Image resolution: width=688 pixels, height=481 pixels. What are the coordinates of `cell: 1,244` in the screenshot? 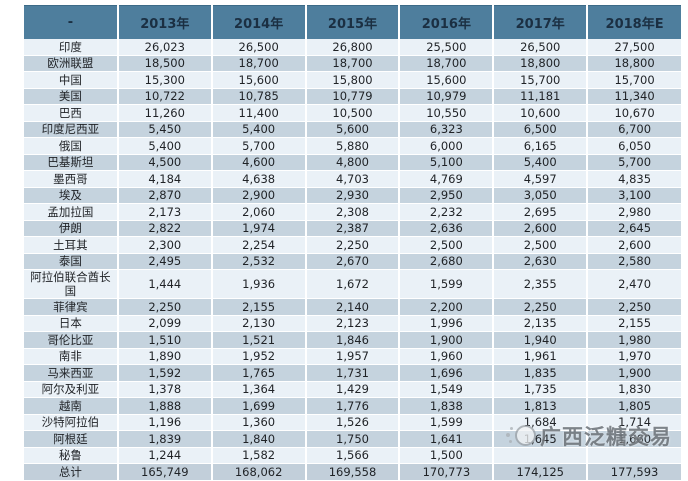 It's located at (165, 455).